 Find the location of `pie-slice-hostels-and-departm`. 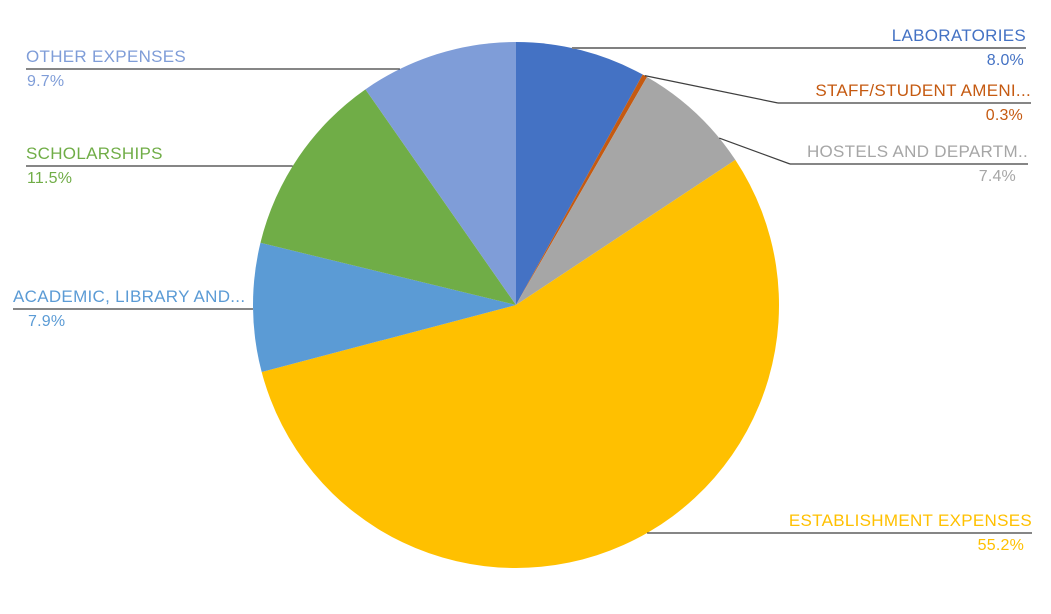

pie-slice-hostels-and-departm is located at coordinates (626, 191).